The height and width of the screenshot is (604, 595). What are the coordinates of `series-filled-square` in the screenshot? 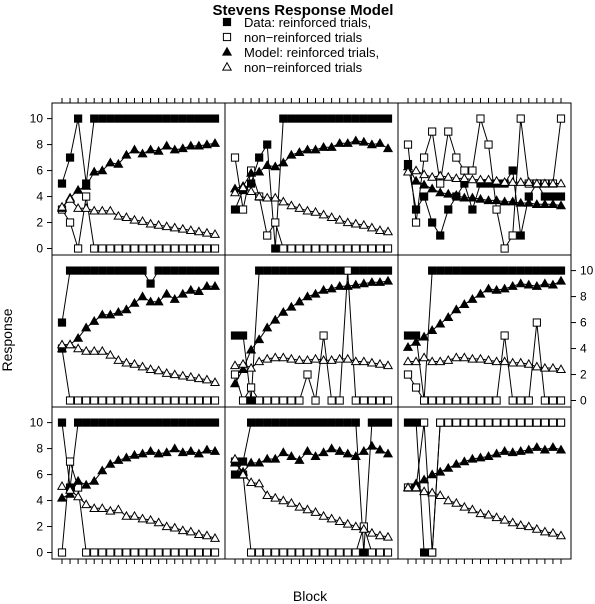 It's located at (138, 455).